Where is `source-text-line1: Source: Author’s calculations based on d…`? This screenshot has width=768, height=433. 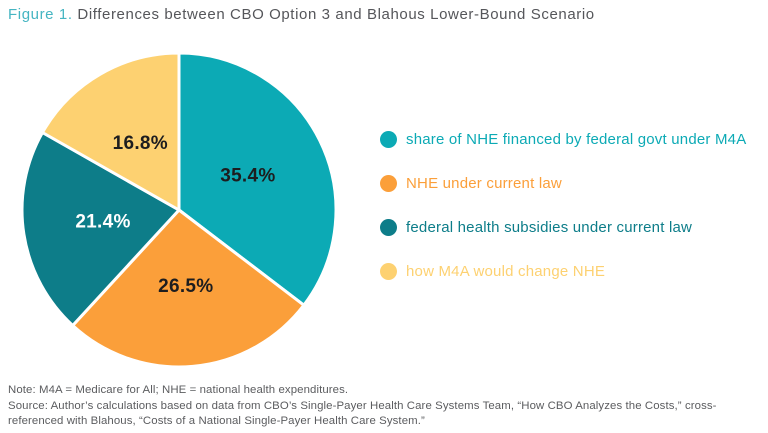
source-text-line1: Source: Author’s calculations based on d… is located at coordinates (362, 405).